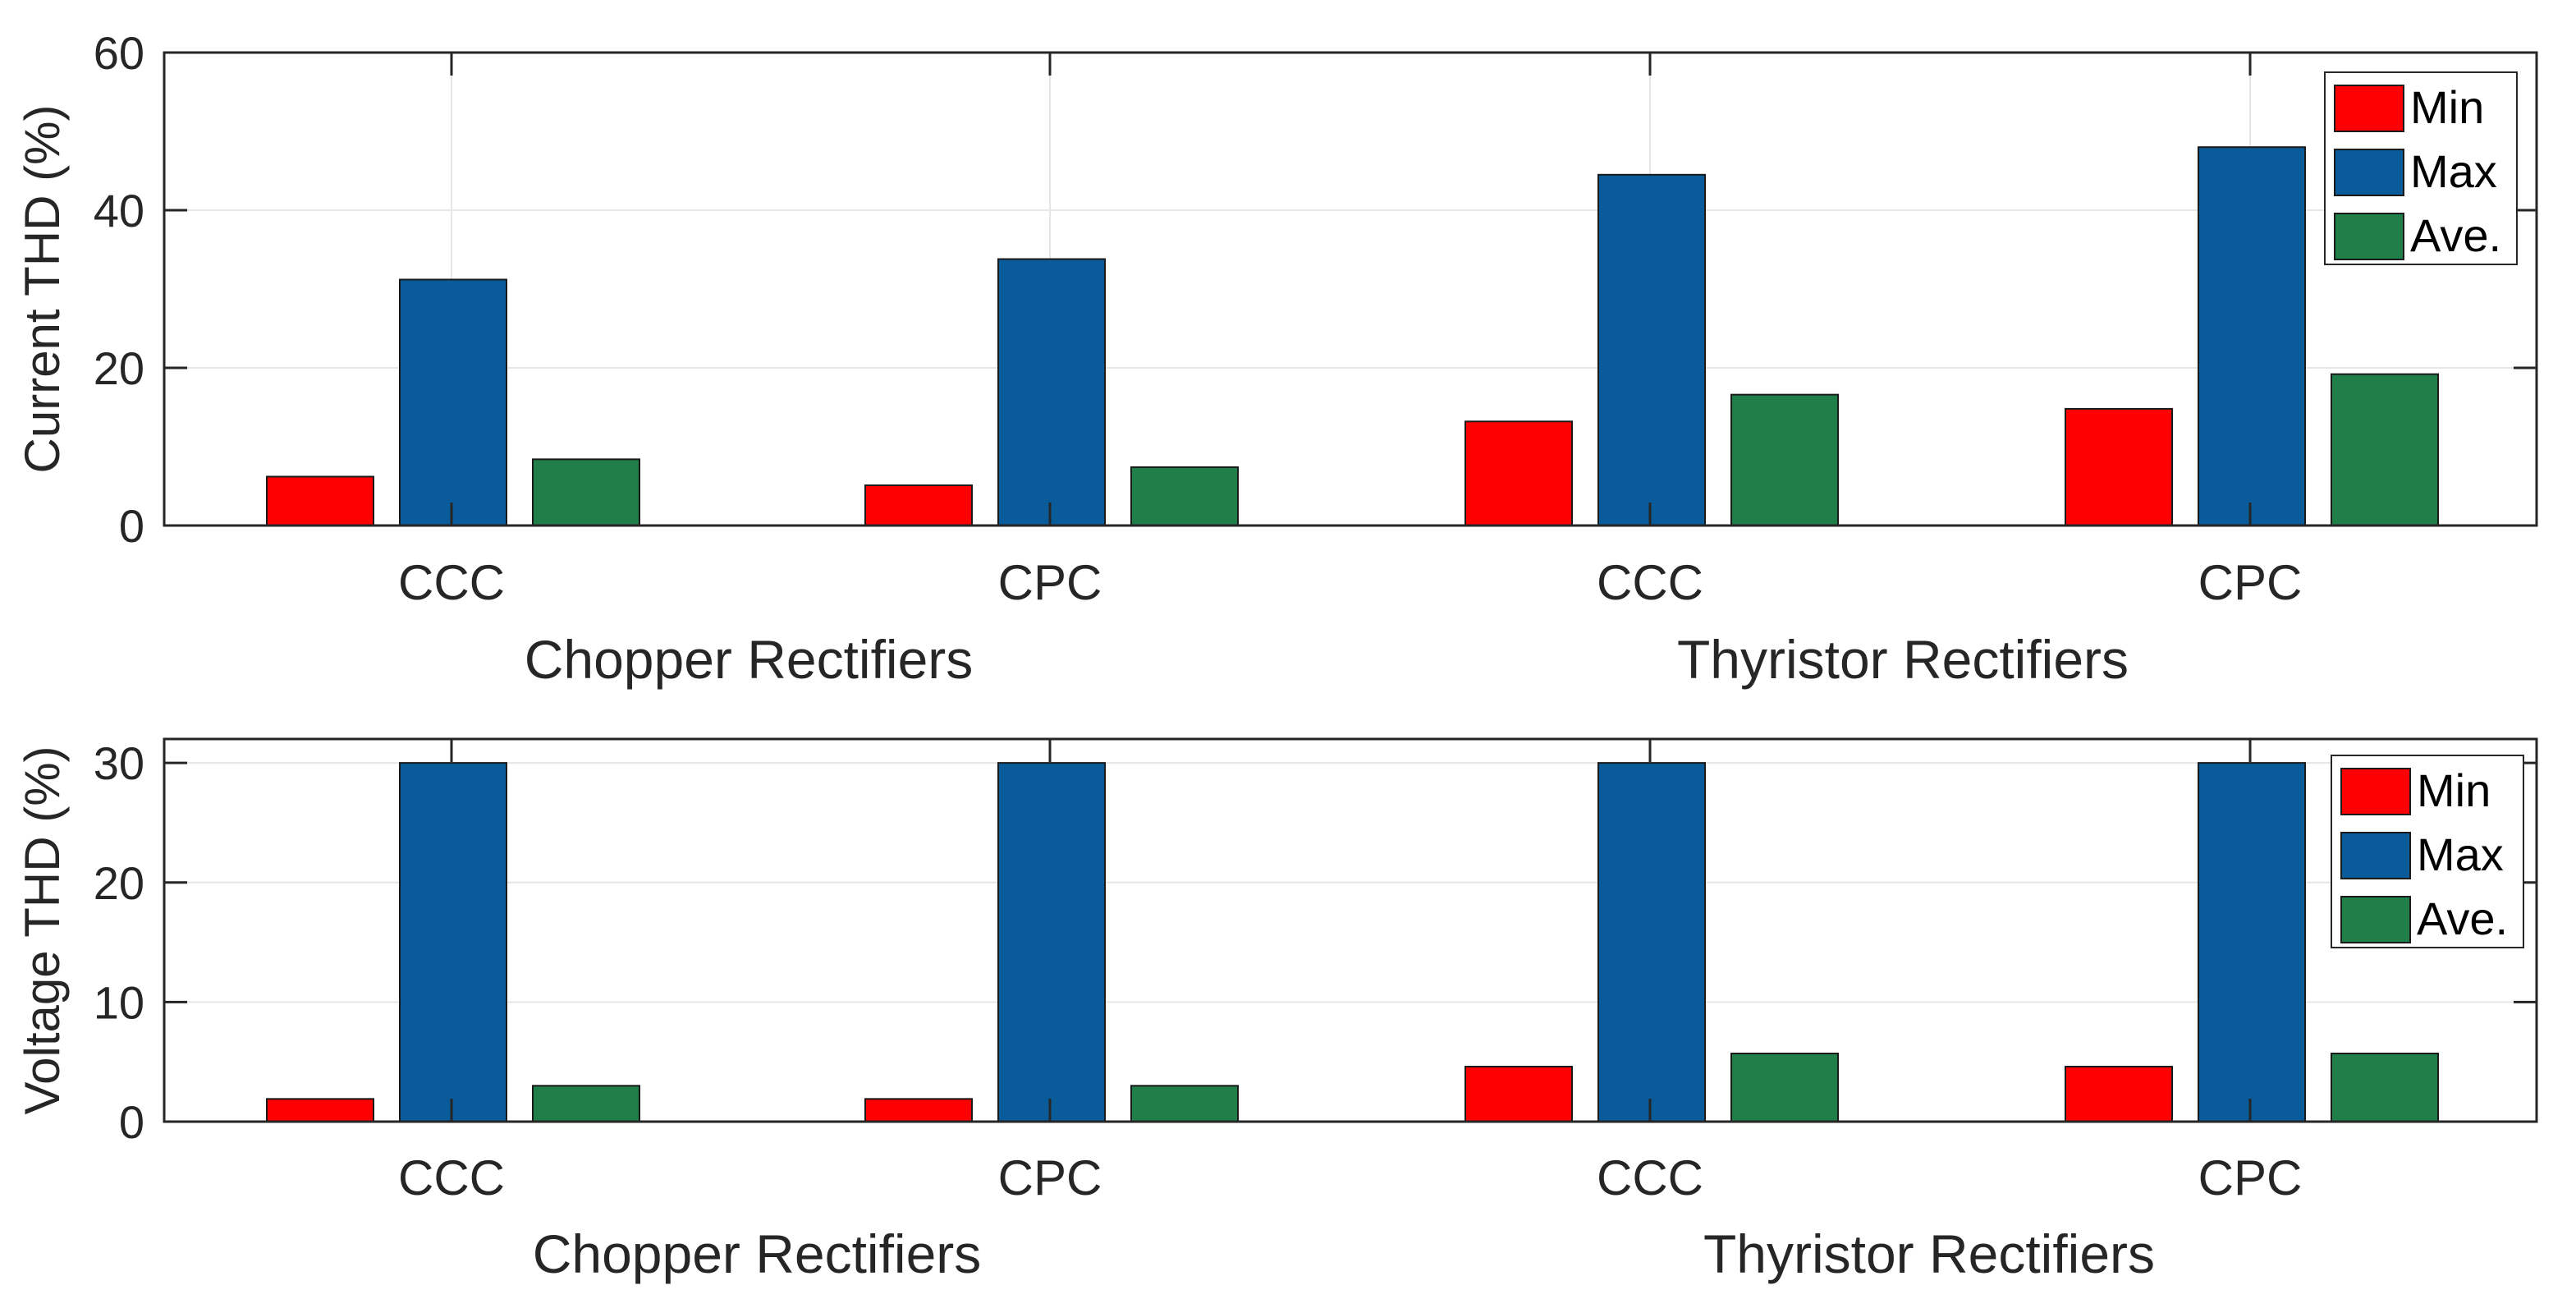 The height and width of the screenshot is (1299, 2576). What do you see at coordinates (43, 930) in the screenshot?
I see `y-axis-label: Voltage THD (%)` at bounding box center [43, 930].